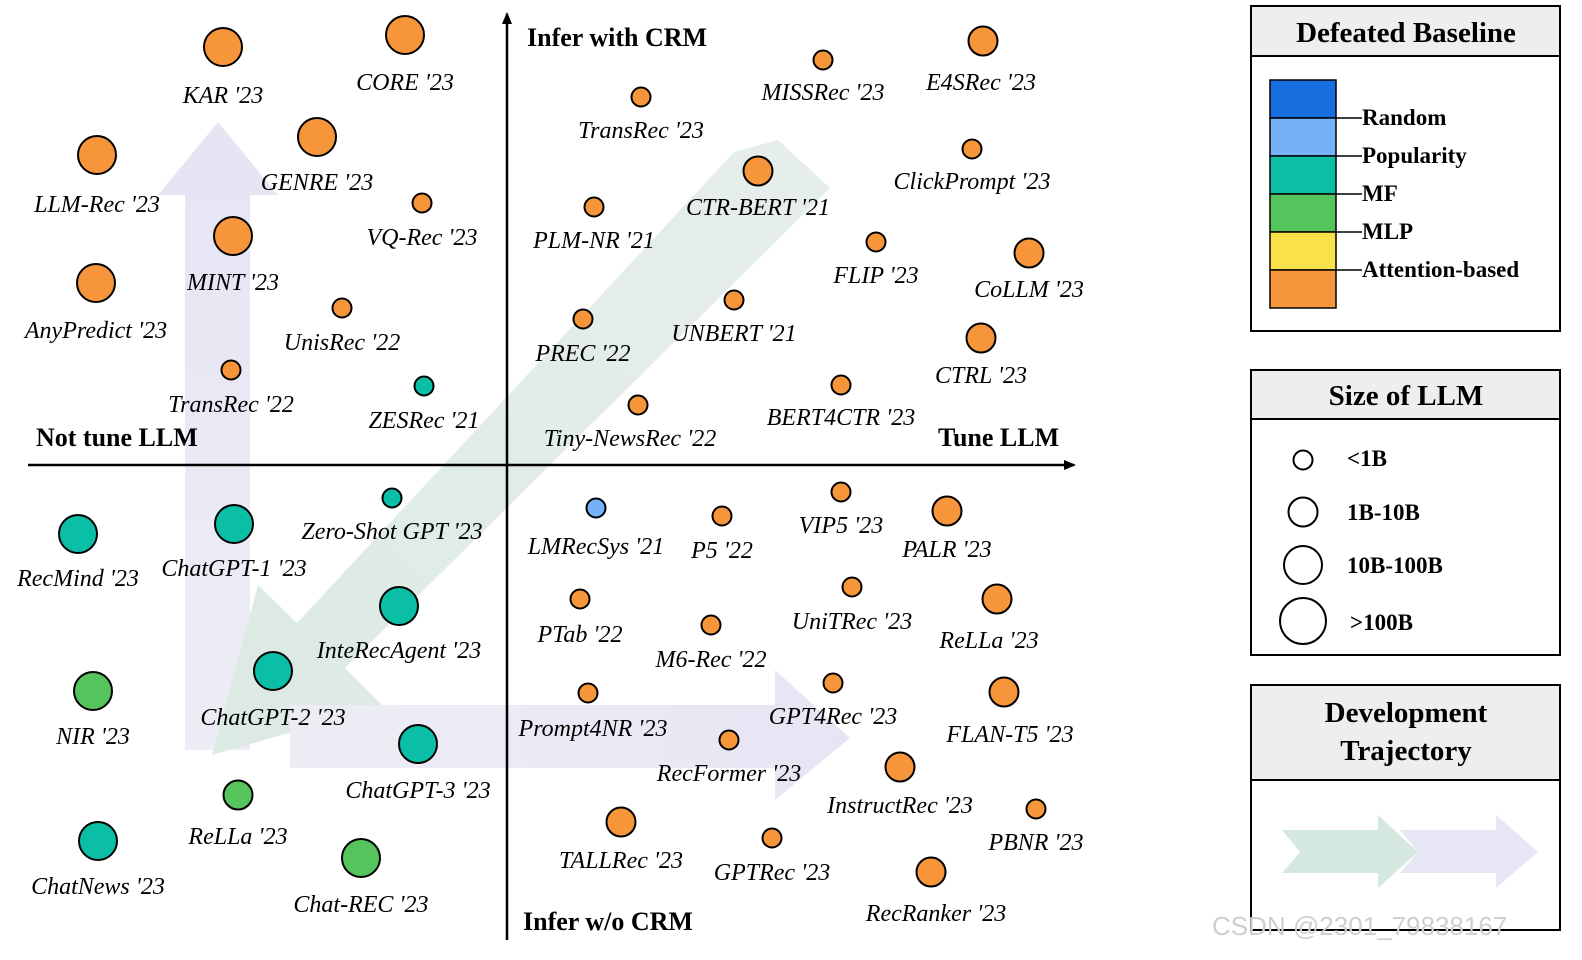  I want to click on model-label: NIR '23, so click(92, 737).